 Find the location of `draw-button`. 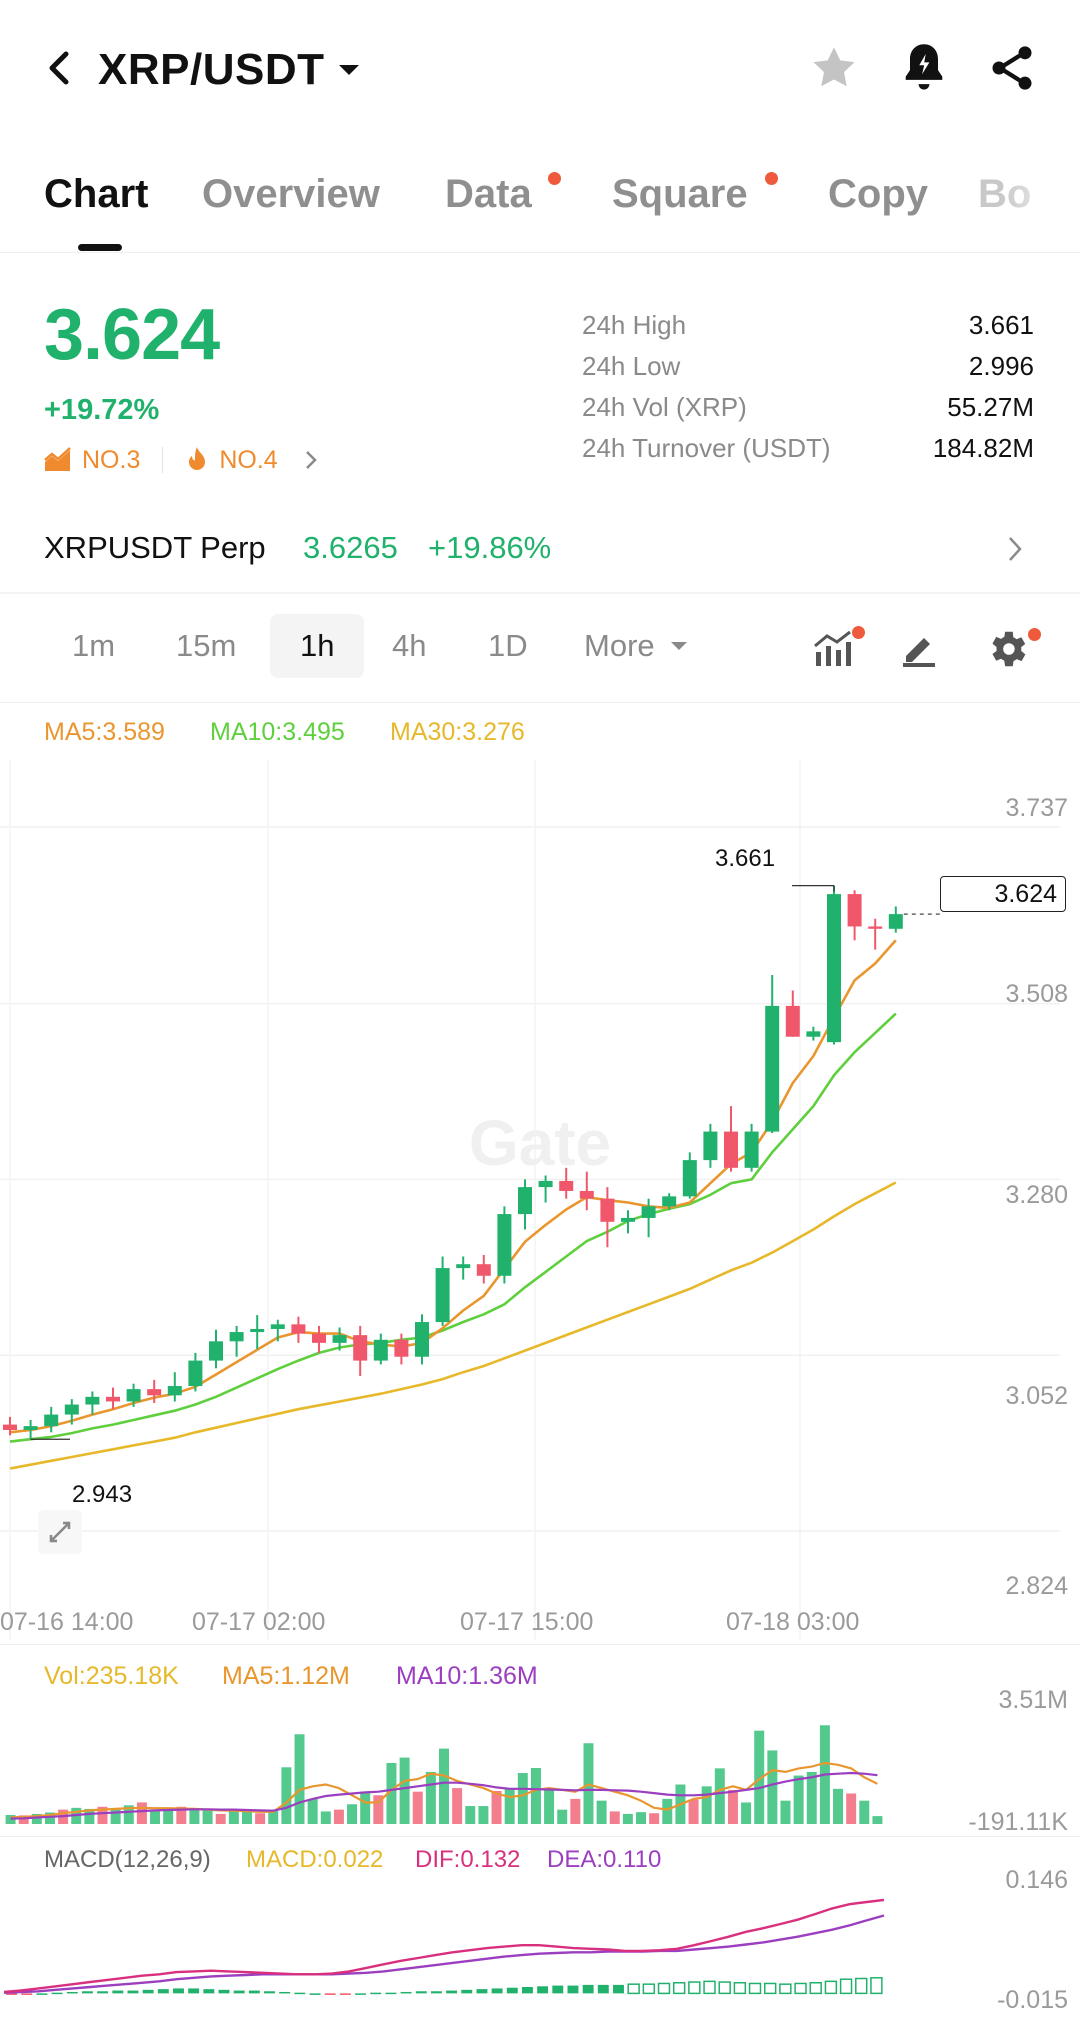

draw-button is located at coordinates (920, 648).